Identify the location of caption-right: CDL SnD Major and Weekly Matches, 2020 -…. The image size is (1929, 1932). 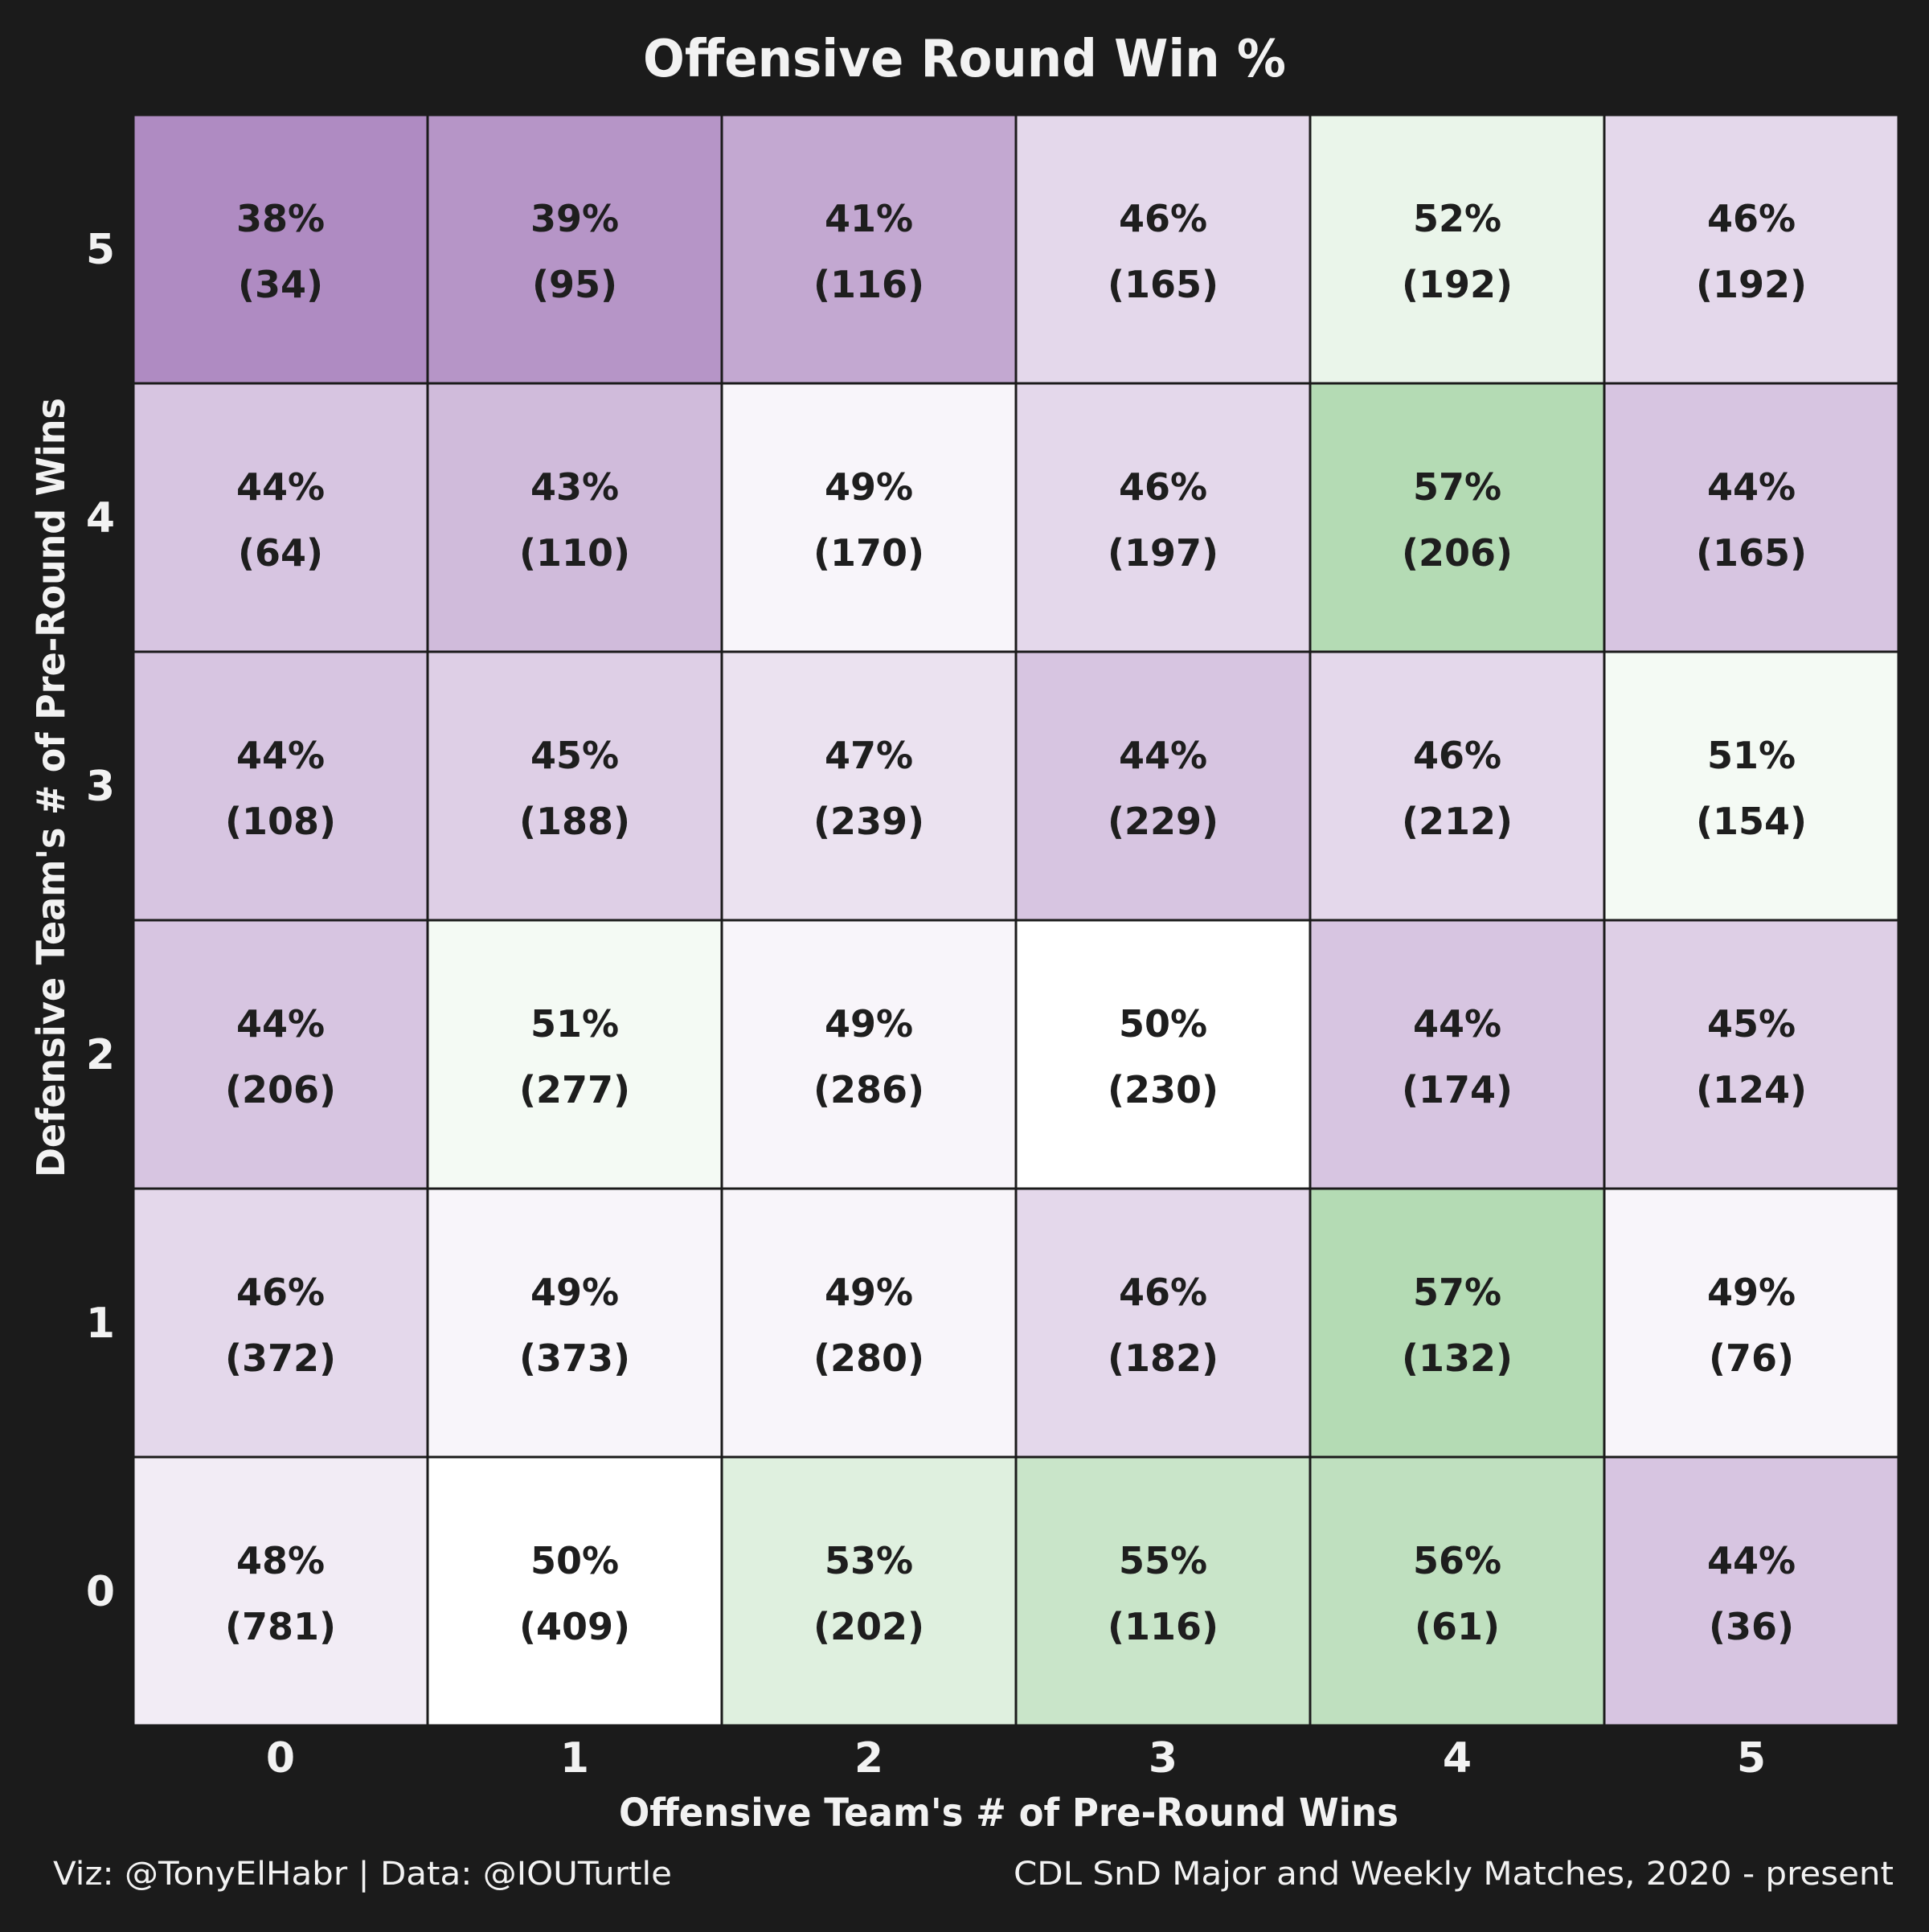
(1454, 1874).